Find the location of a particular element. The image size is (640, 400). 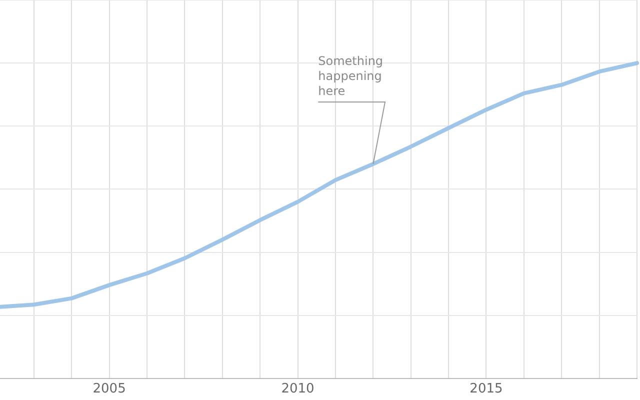

x-tick-label: 2005 is located at coordinates (109, 389).